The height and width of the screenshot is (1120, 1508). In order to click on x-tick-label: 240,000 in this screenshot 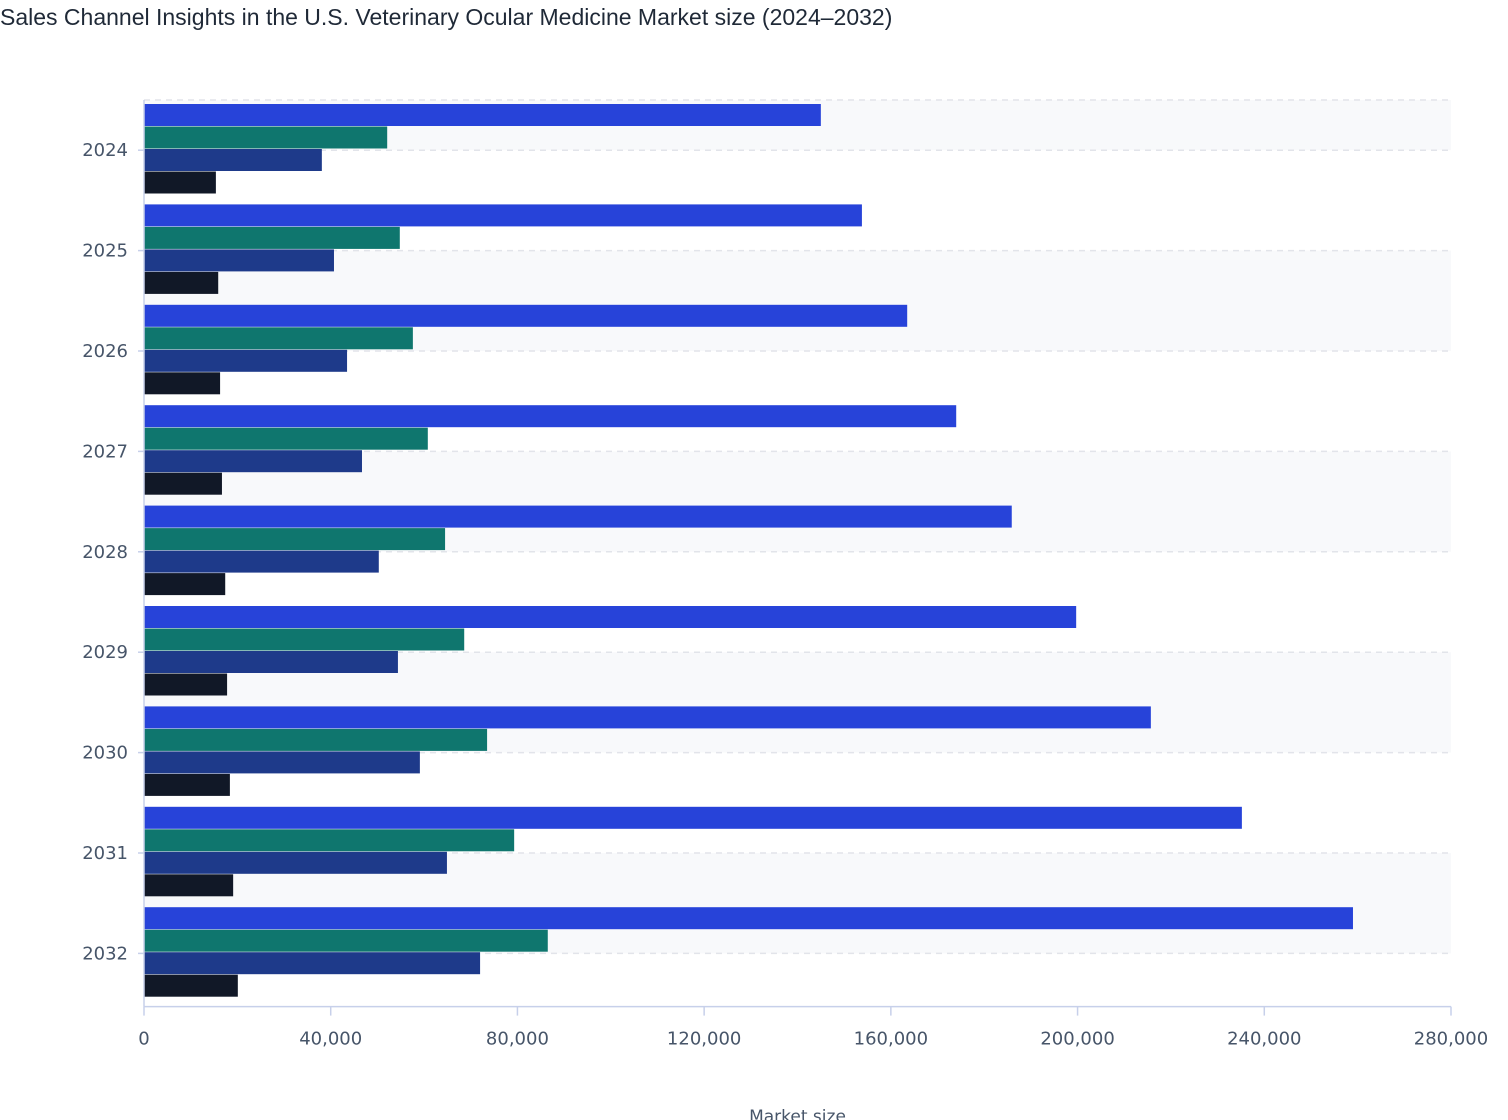, I will do `click(1264, 1039)`.